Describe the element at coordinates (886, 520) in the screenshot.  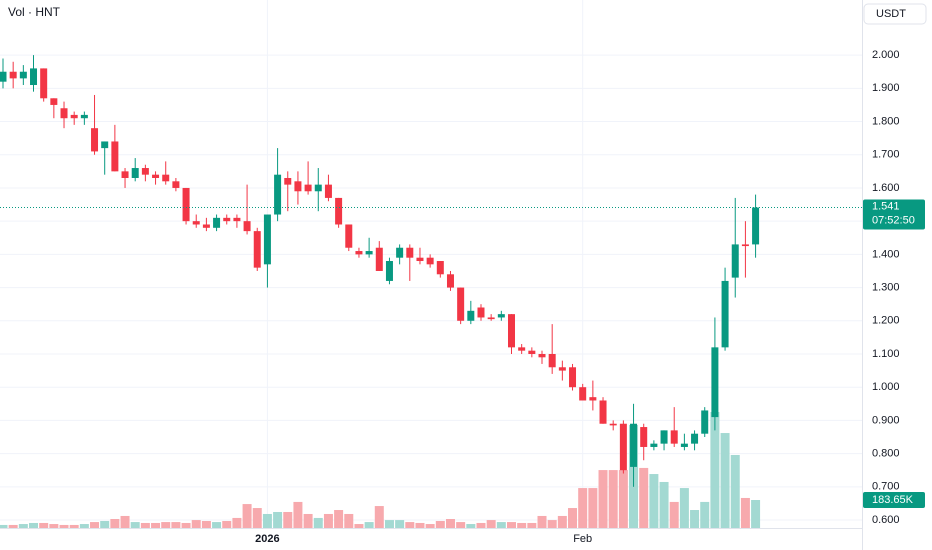
I see `y-tick-label: 0.600` at that location.